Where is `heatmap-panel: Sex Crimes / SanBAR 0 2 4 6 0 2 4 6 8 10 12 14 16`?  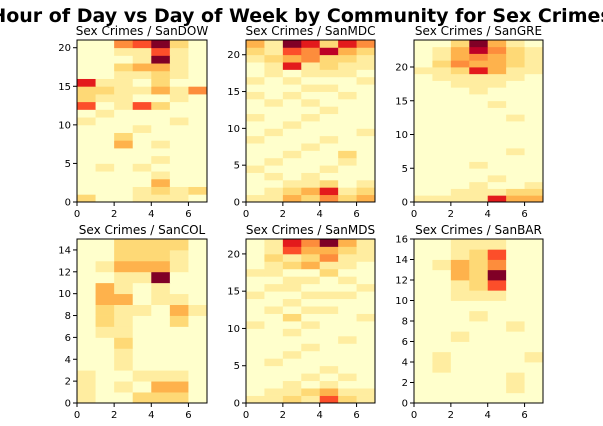
heatmap-panel: Sex Crimes / SanBAR 0 2 4 6 0 2 4 6 8 10 12 14 16 is located at coordinates (469, 322).